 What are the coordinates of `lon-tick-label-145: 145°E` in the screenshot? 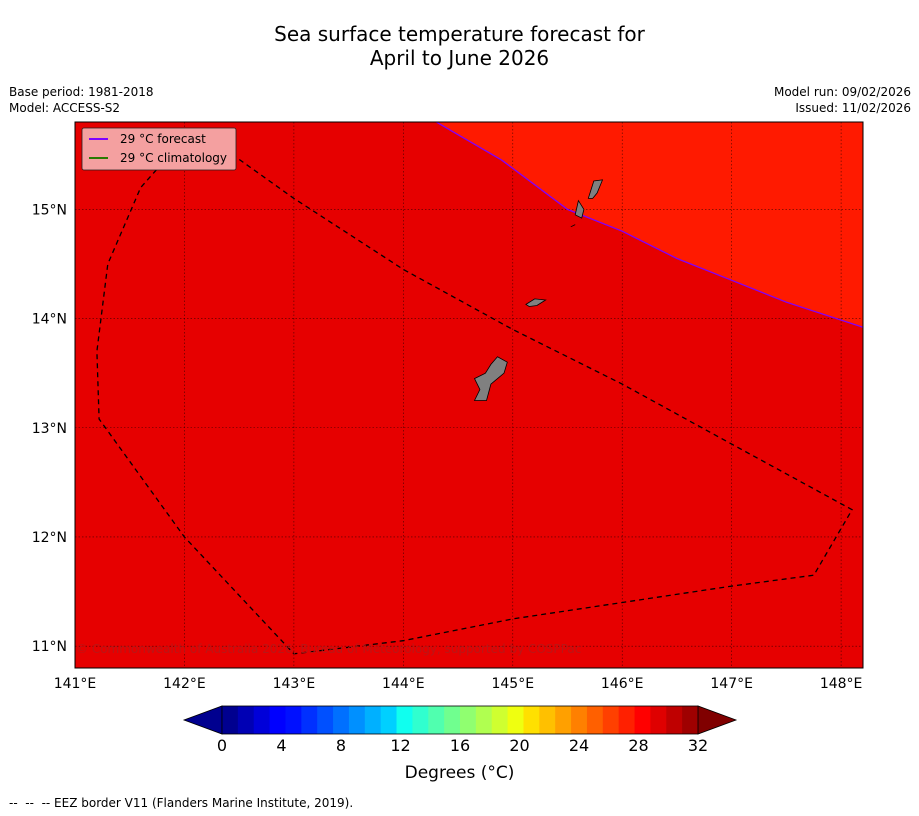 It's located at (512, 684).